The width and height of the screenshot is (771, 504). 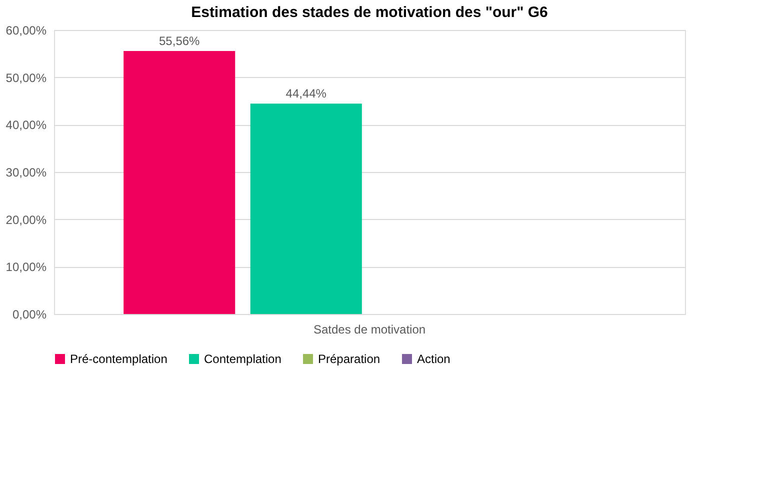 I want to click on data-label: 44,44%, so click(x=306, y=93).